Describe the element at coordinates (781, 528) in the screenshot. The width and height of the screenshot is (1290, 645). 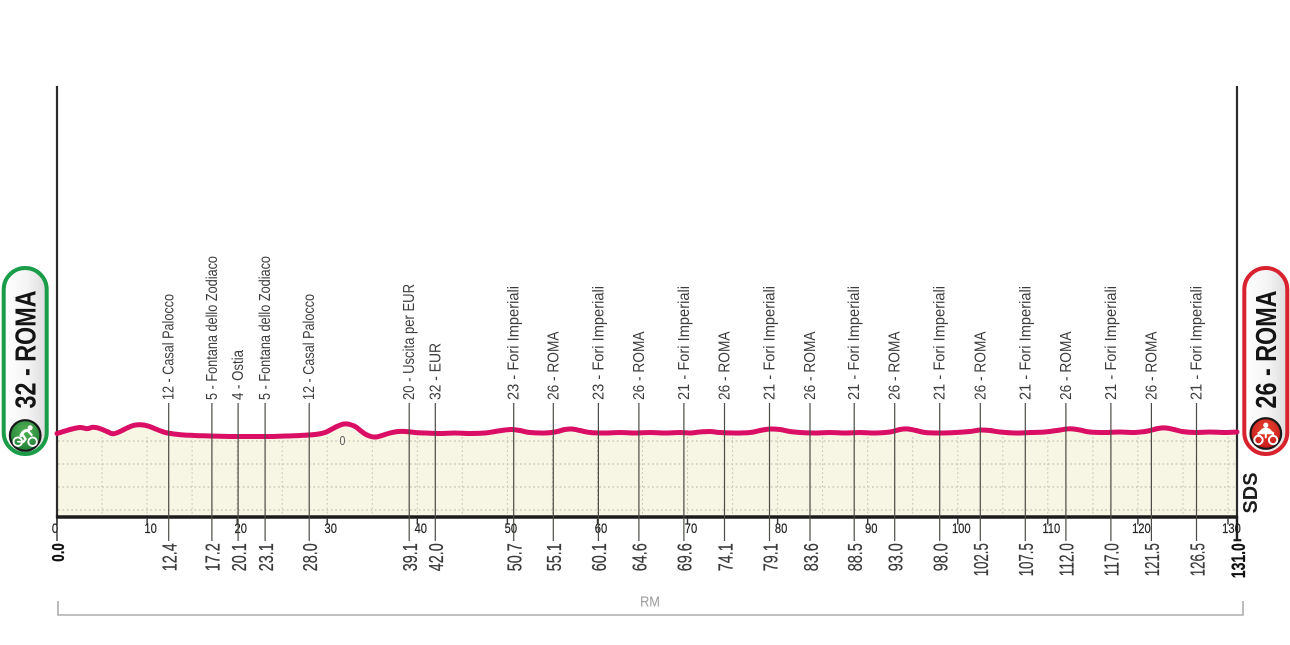
I see `svg-text: 80` at that location.